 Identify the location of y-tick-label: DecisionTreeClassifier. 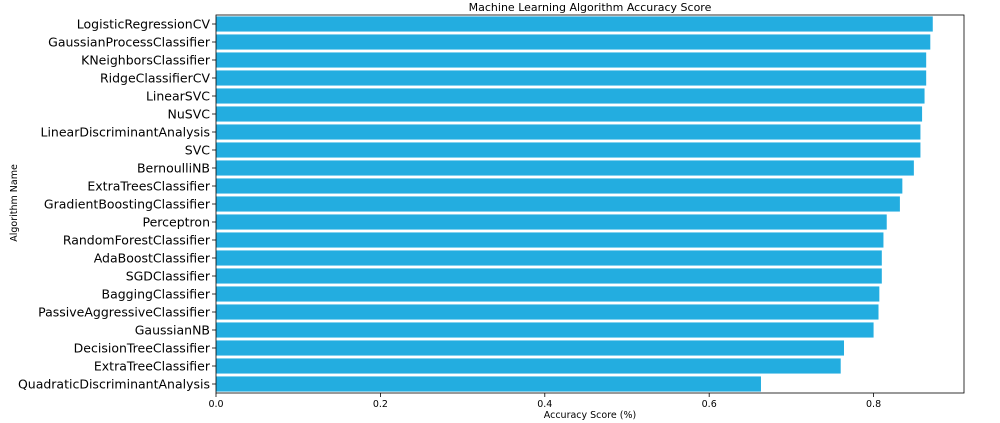
(142, 348).